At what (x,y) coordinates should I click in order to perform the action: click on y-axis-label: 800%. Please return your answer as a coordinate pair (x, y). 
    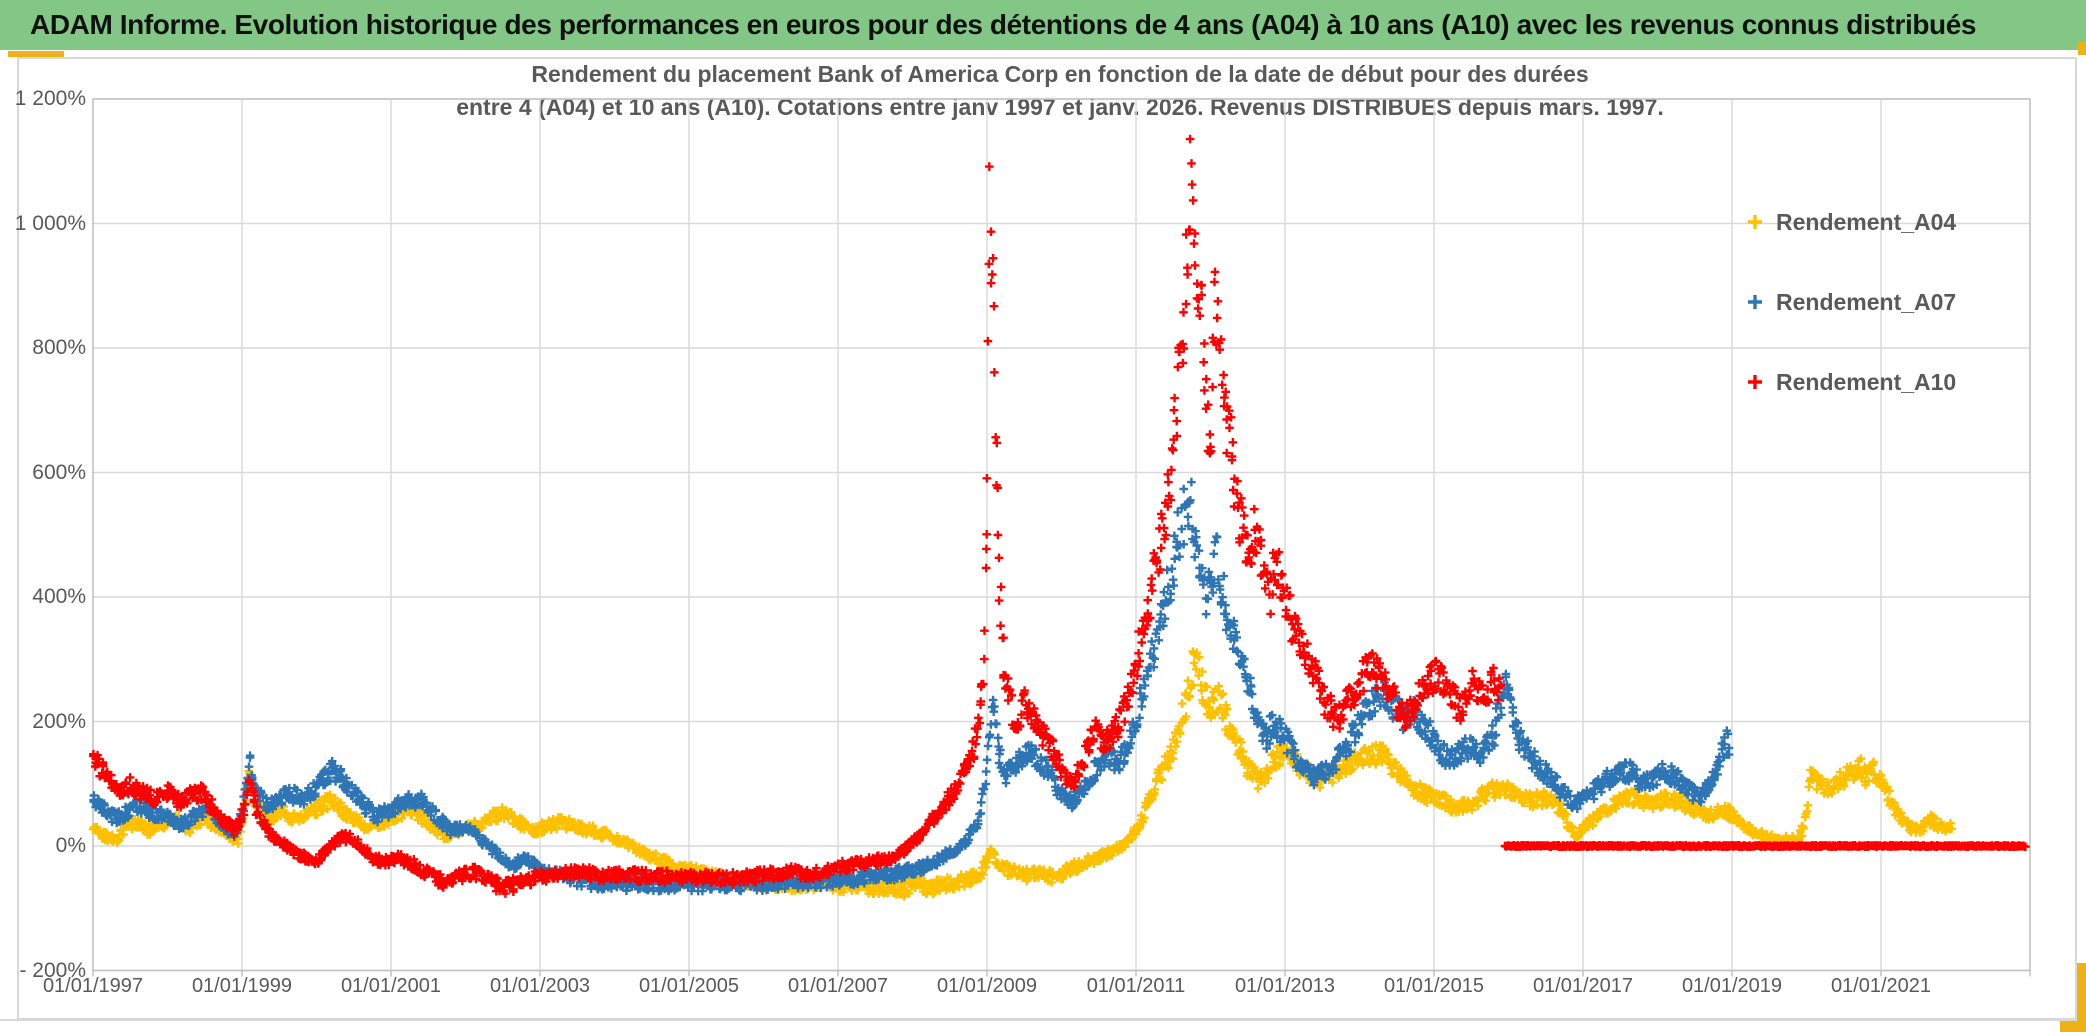
    Looking at the image, I should click on (59, 347).